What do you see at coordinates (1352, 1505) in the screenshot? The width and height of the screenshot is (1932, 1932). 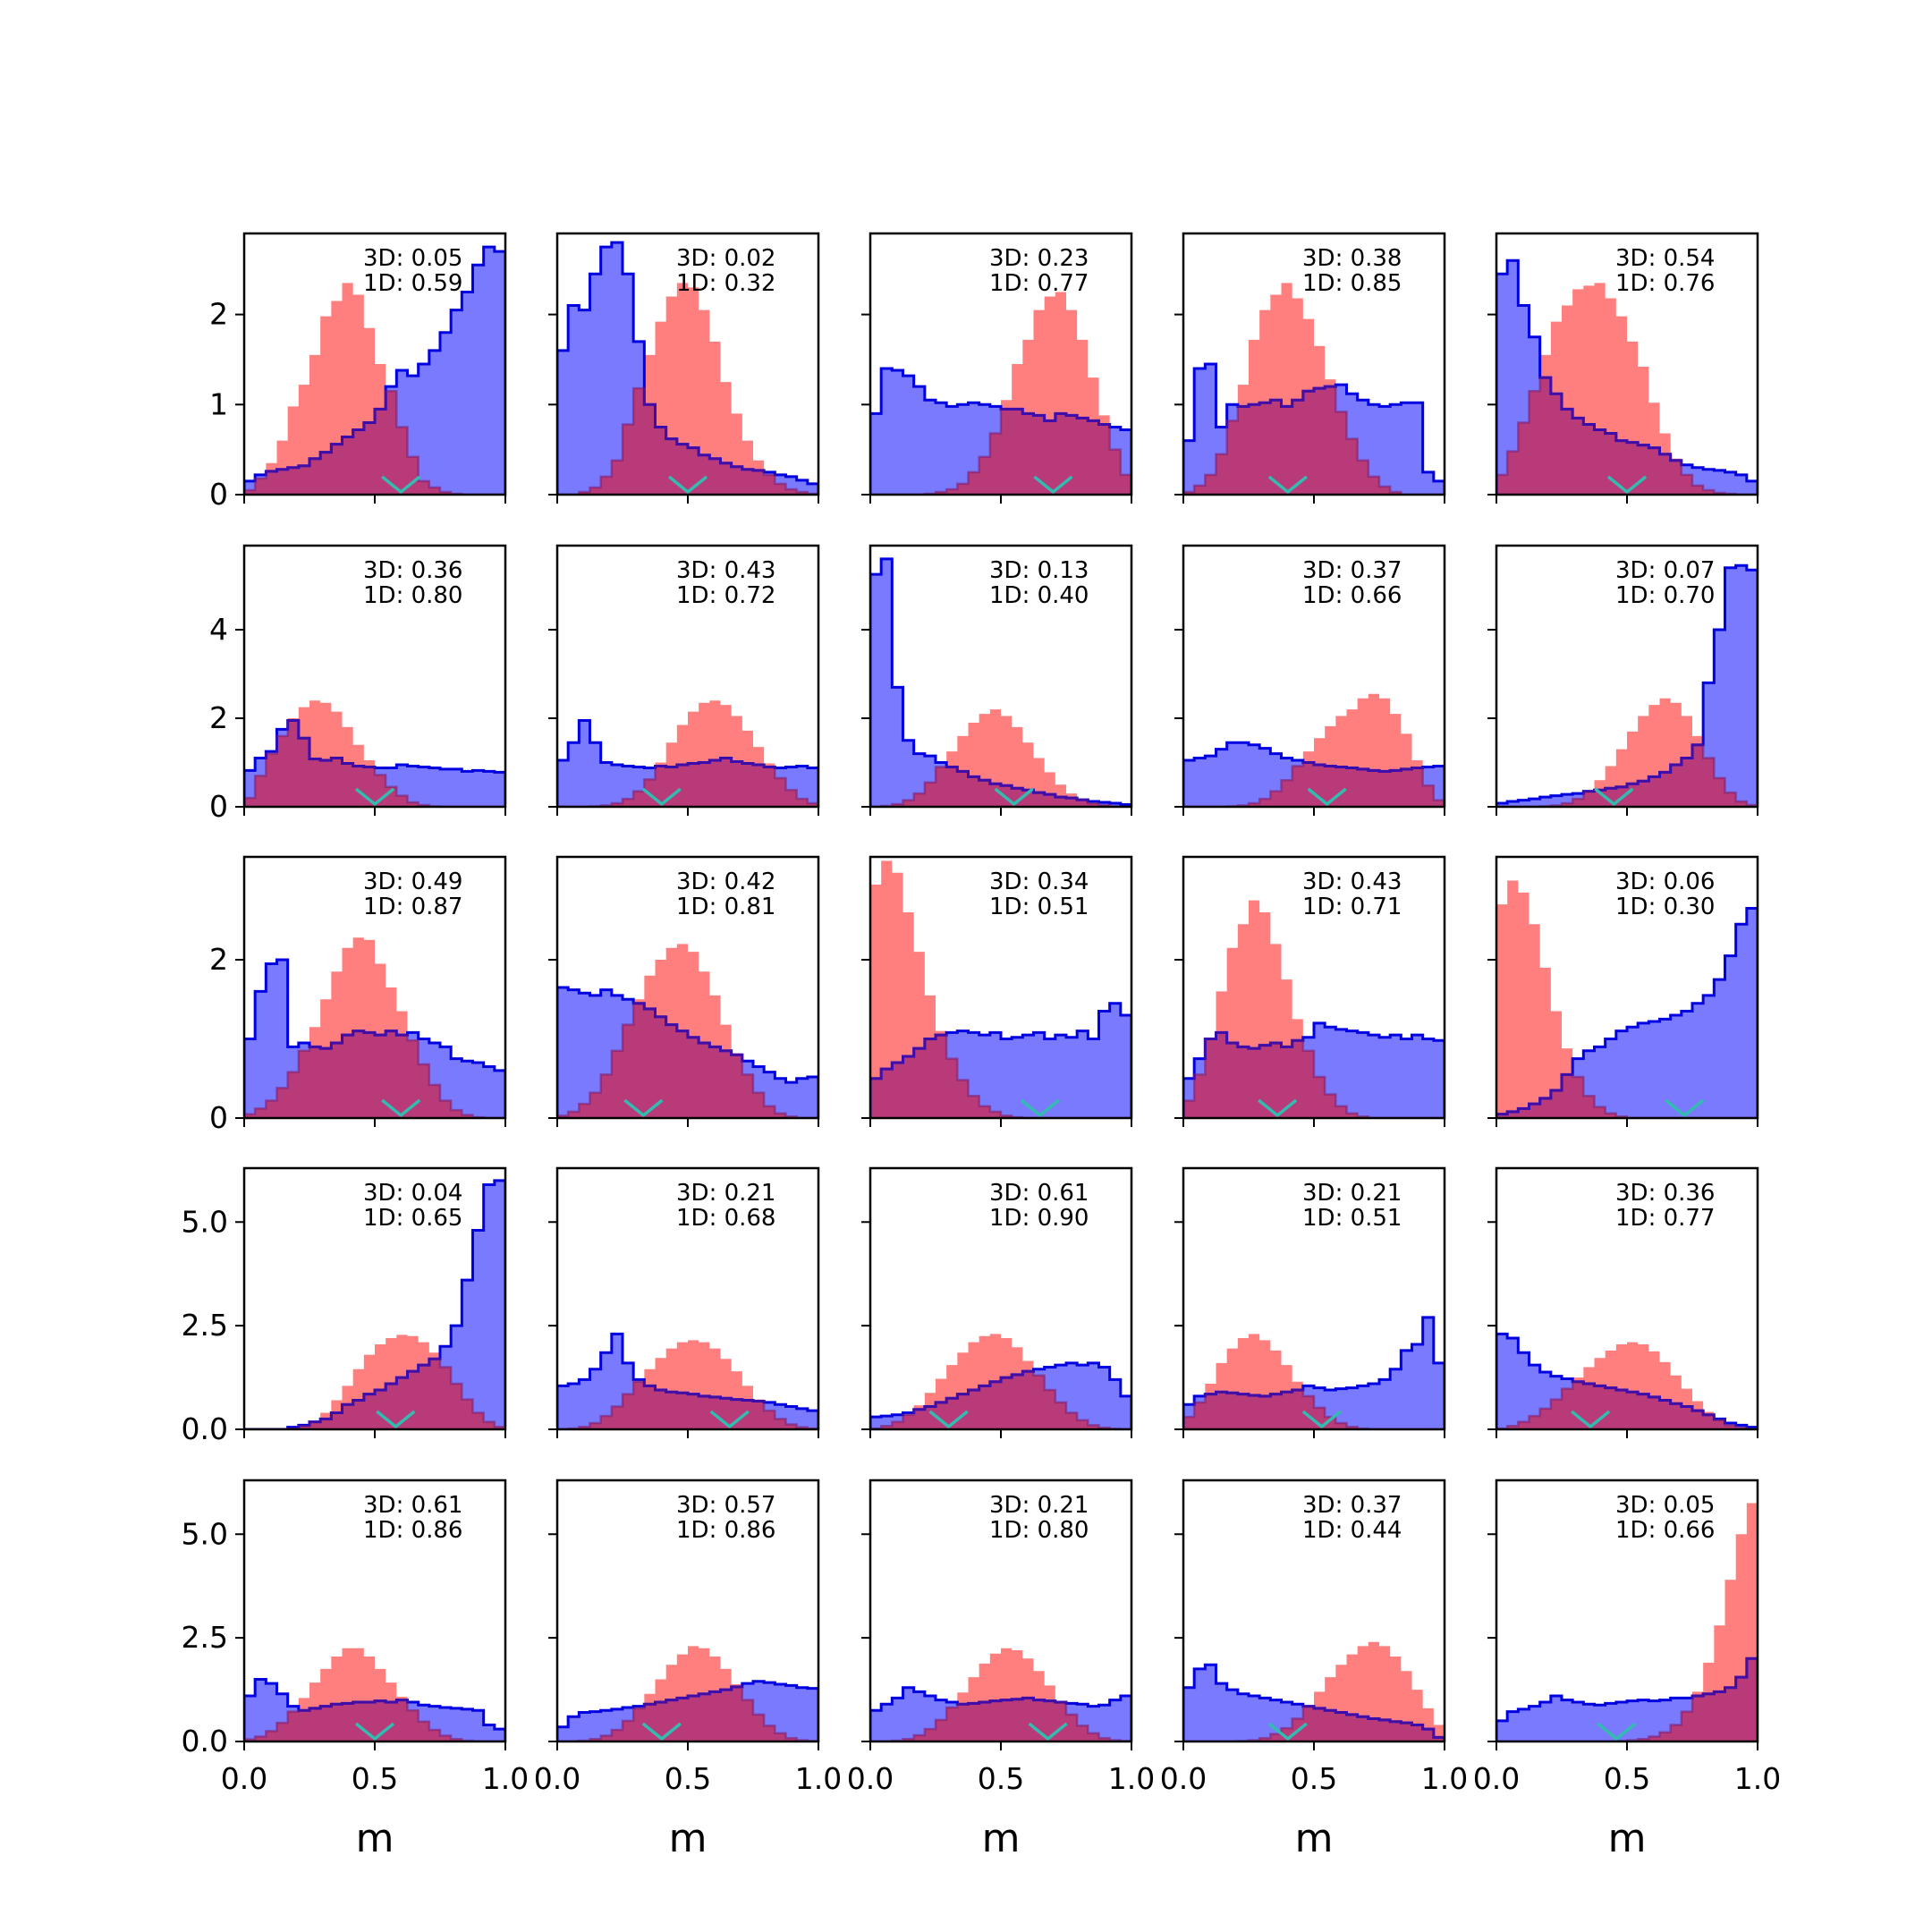 I see `label-3d: 3D: 0.37` at bounding box center [1352, 1505].